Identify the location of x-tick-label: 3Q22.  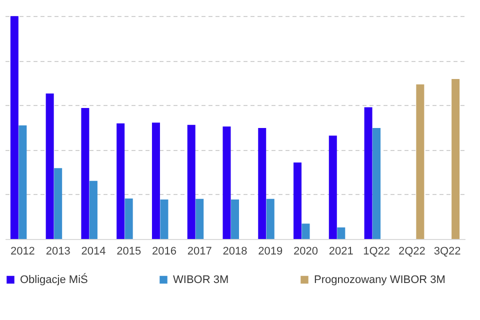
(447, 252).